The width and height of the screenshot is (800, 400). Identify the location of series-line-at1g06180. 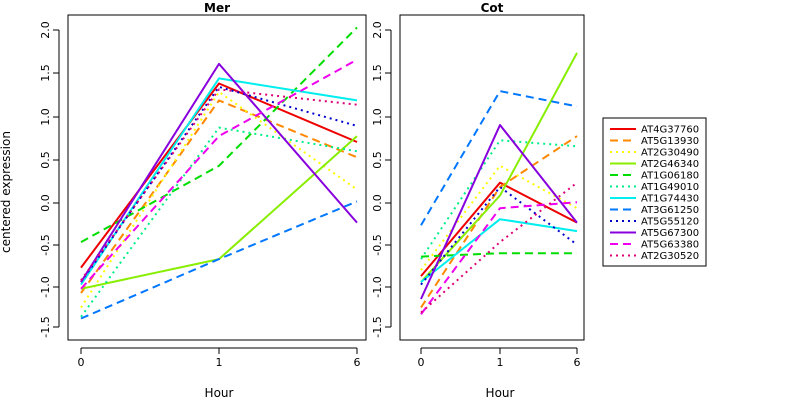
(498, 255).